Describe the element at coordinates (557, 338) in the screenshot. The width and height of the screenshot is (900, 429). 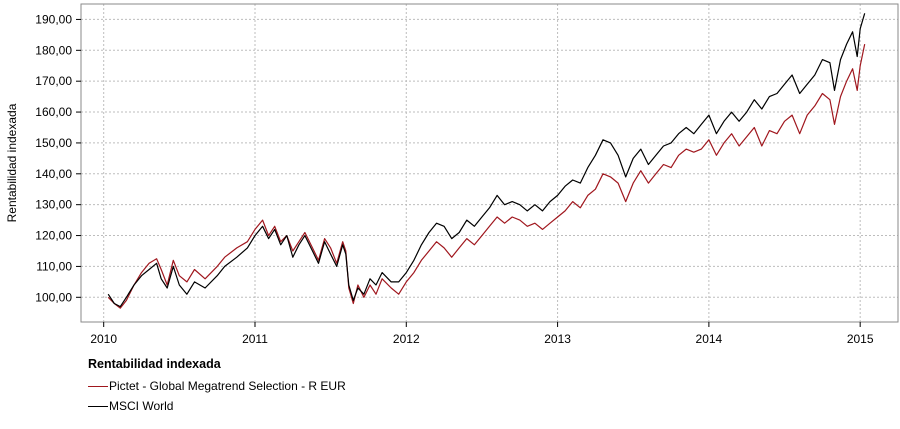
I see `x-tick-label: 2013` at that location.